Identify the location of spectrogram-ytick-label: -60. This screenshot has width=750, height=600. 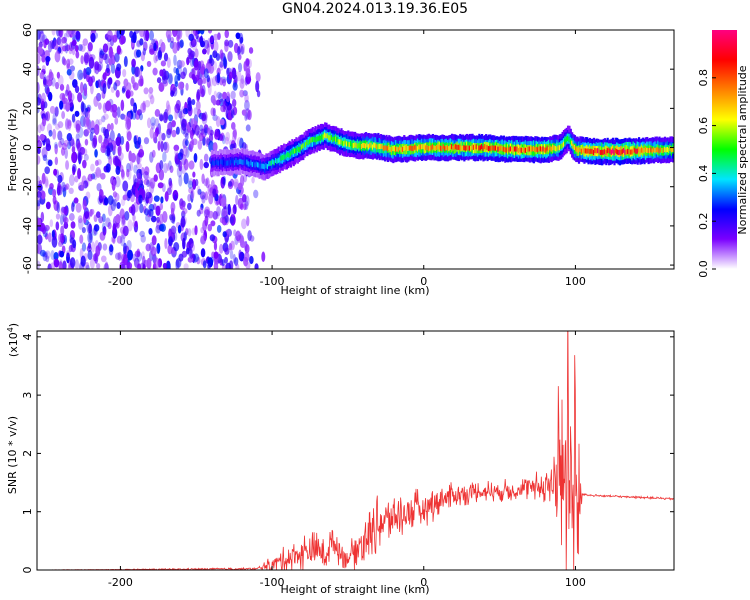
(27, 265).